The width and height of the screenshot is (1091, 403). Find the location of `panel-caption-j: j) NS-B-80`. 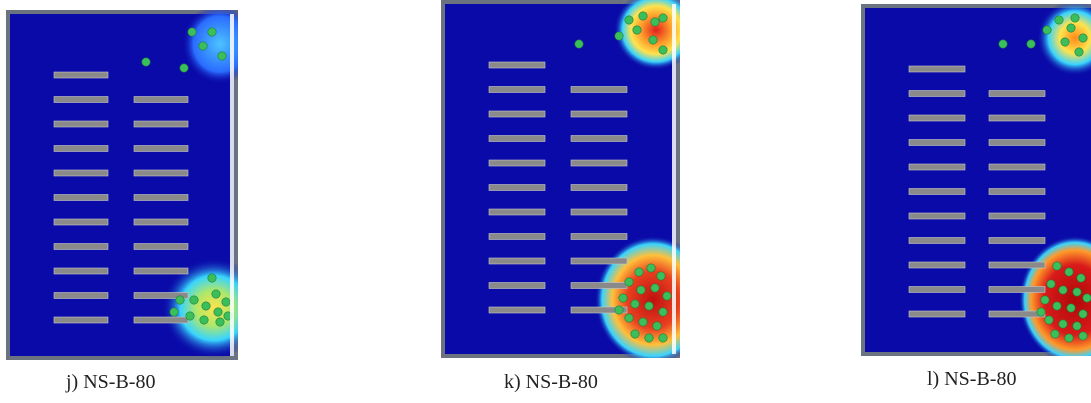

panel-caption-j: j) NS-B-80 is located at coordinates (111, 382).